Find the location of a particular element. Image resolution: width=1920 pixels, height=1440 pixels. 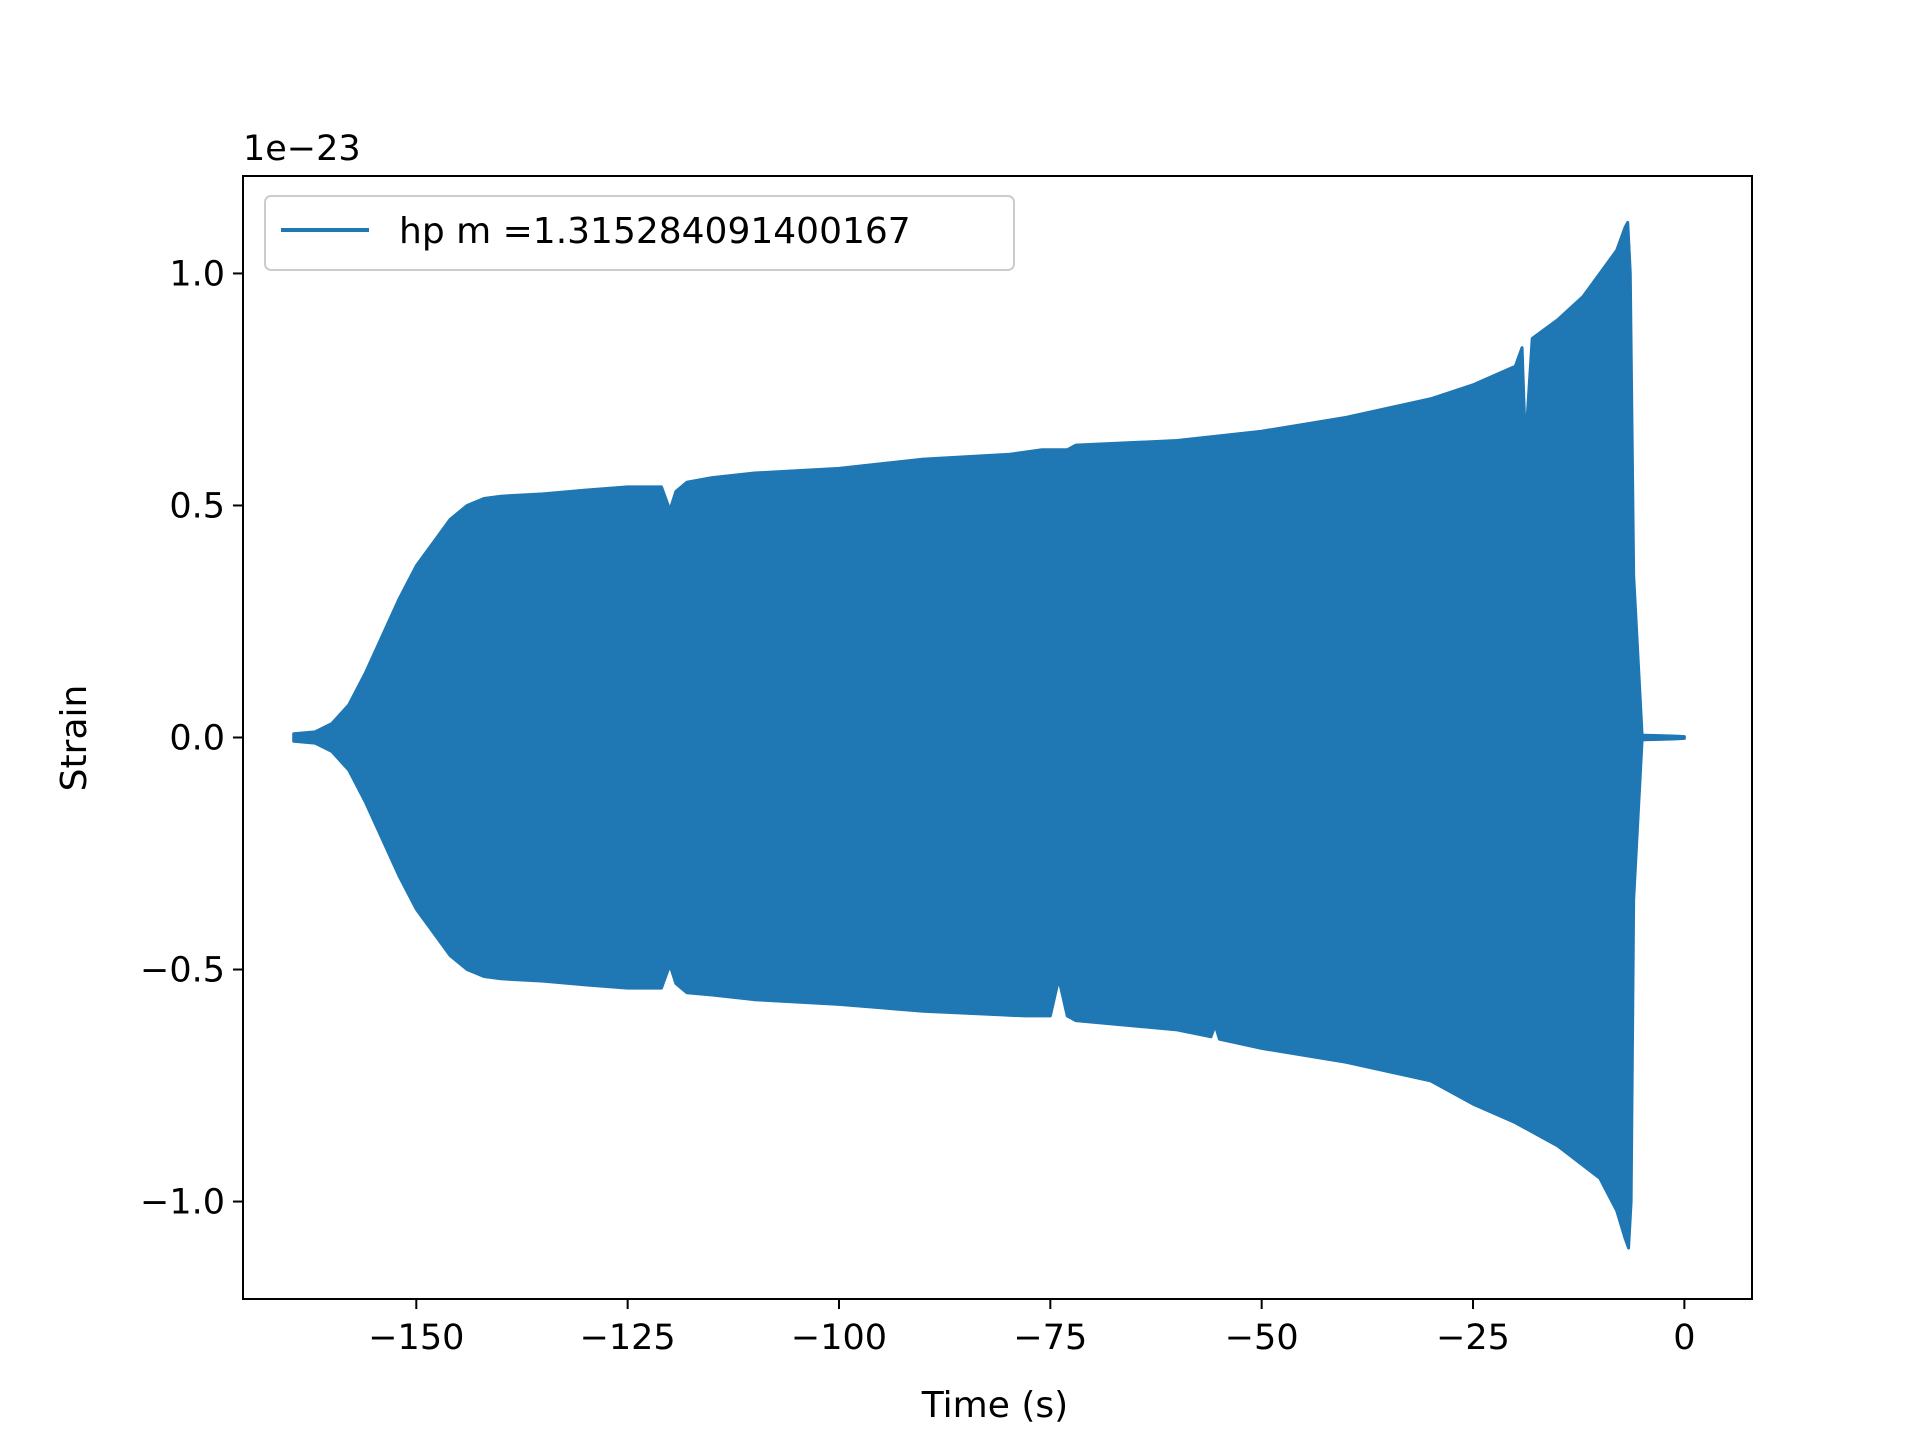

y-tick-label: −0.5 is located at coordinates (182, 971).